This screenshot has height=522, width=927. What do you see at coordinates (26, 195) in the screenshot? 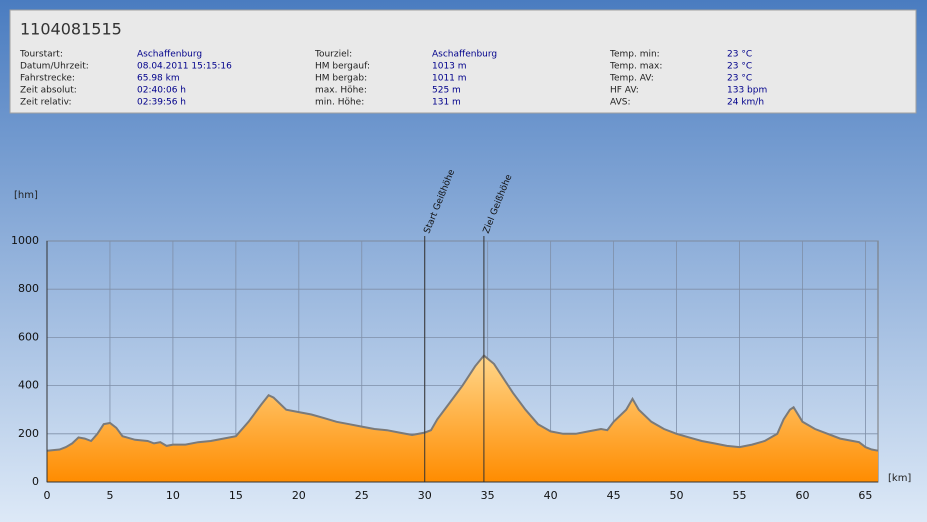
I see `y-axis-label: [hm]` at bounding box center [26, 195].